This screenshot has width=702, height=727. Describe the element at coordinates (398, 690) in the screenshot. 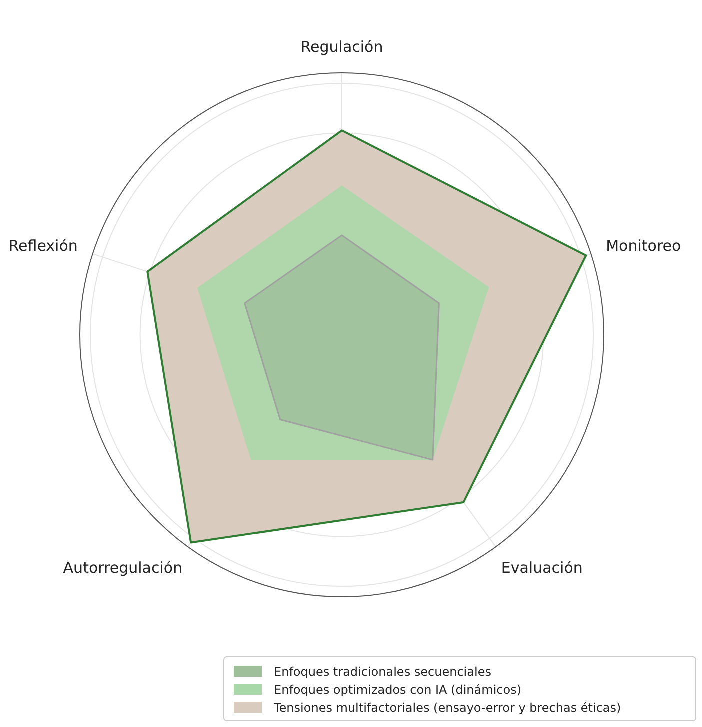

I see `legend-label: Enfoques optimizados con IA (dinámicos)` at that location.